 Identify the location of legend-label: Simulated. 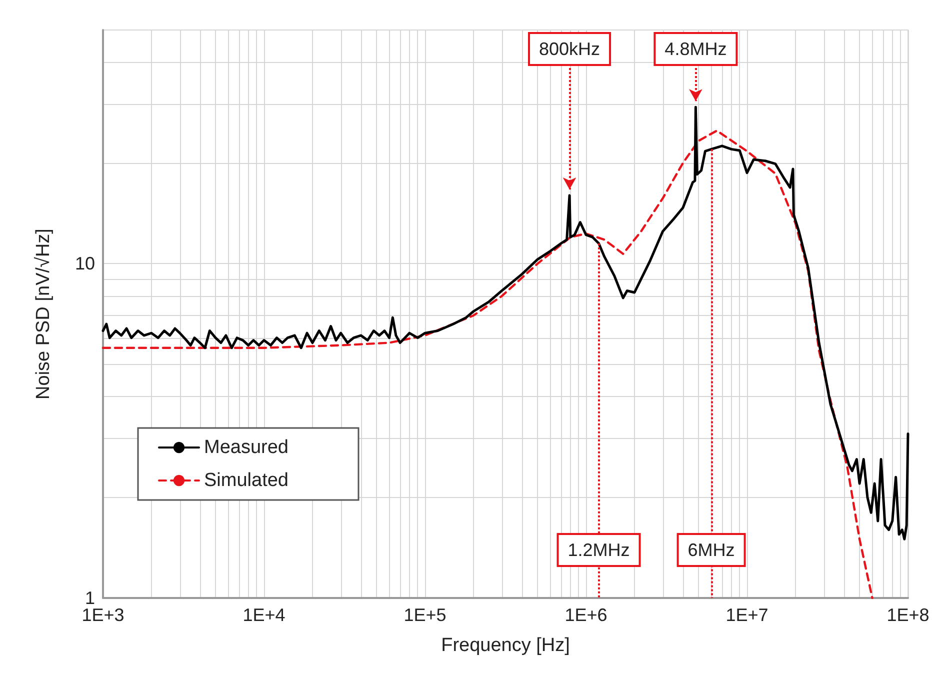
(246, 480).